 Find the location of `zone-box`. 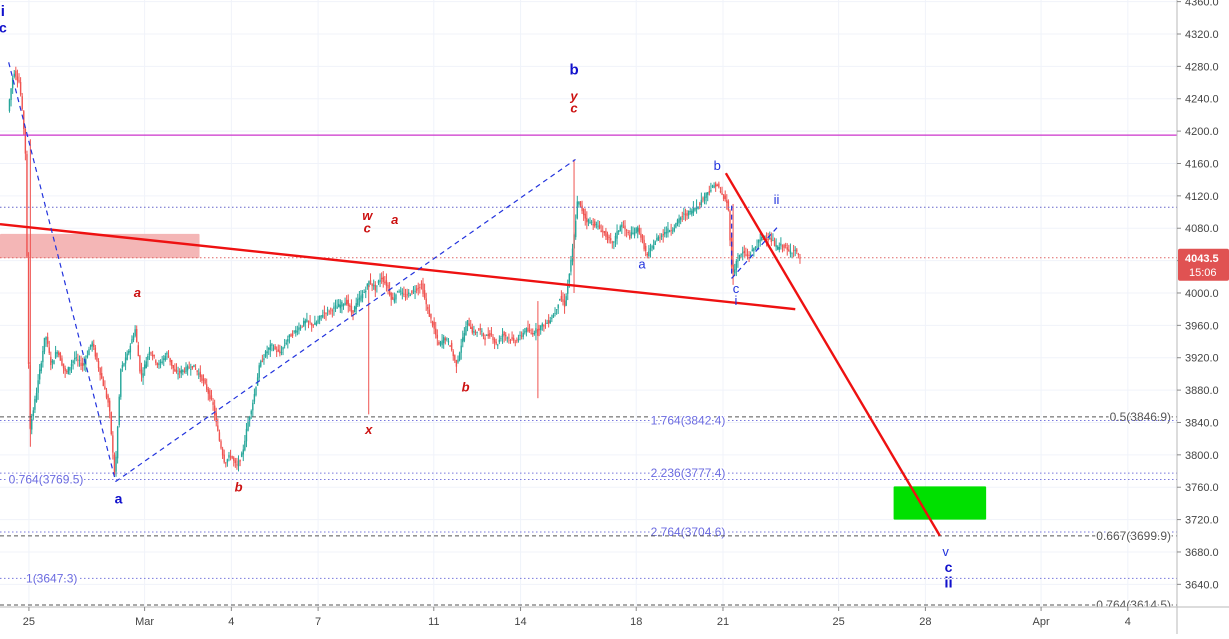

zone-box is located at coordinates (940, 503).